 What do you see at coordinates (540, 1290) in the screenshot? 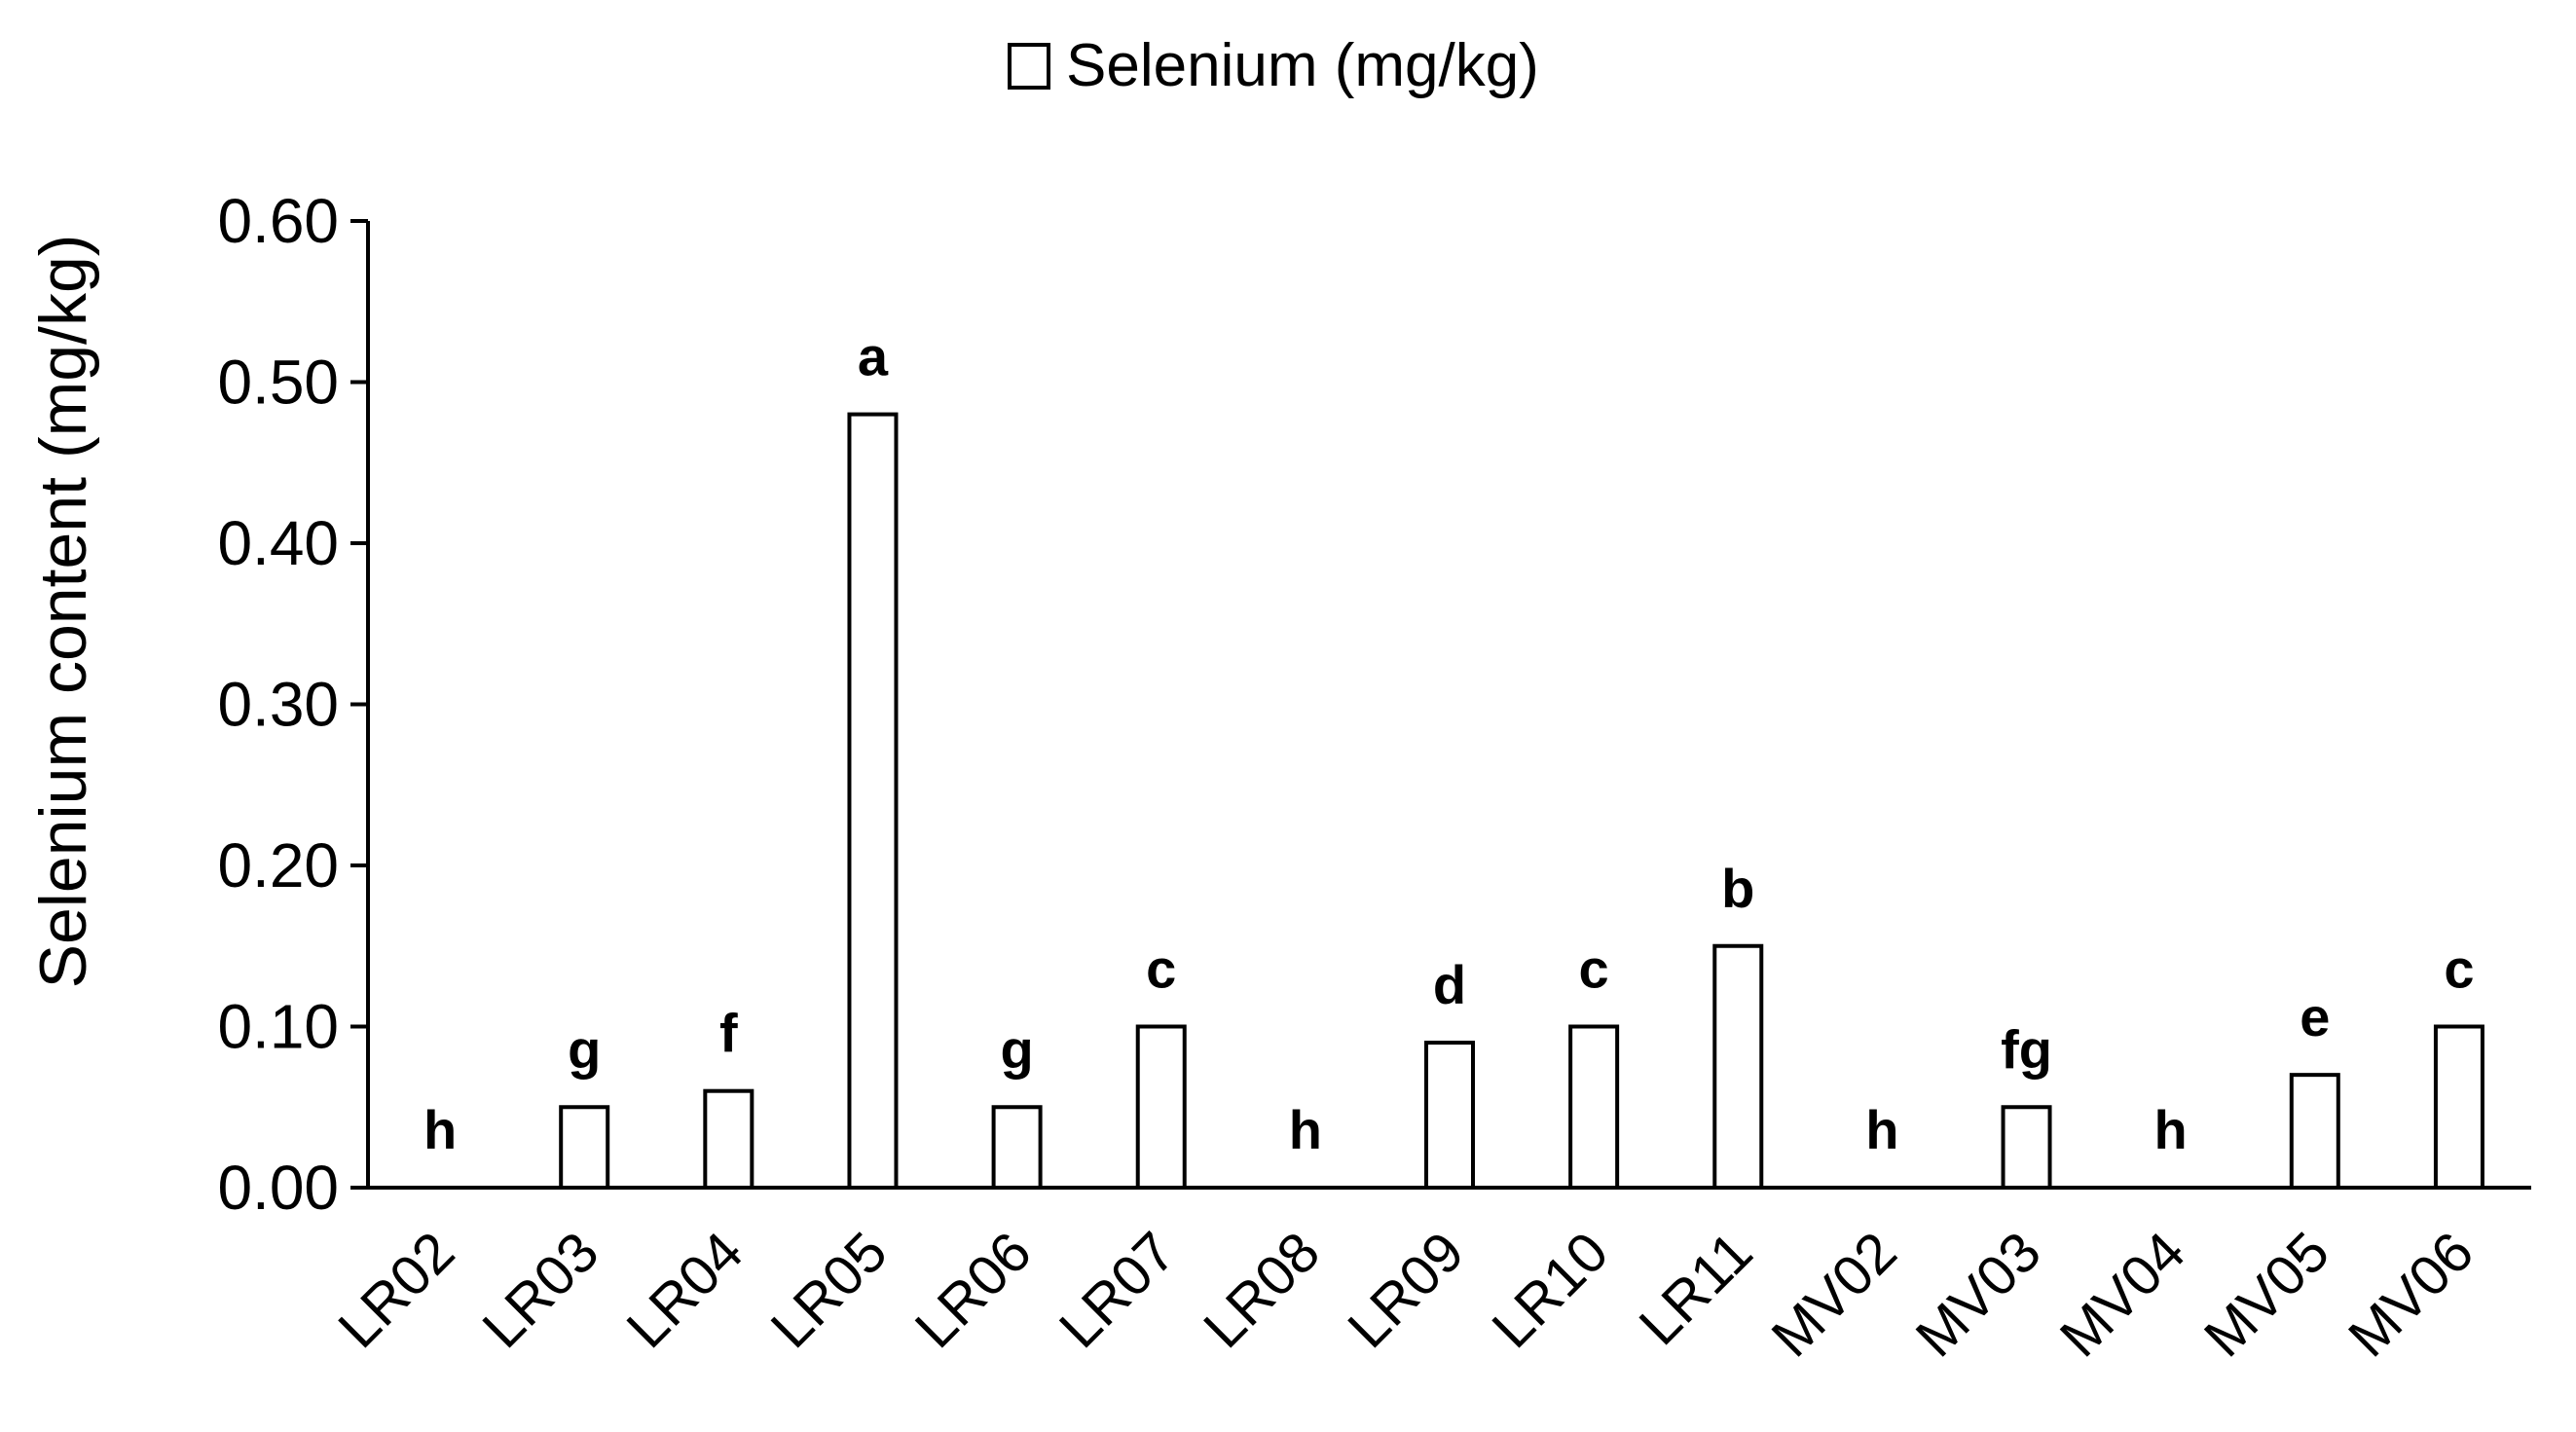
I see `x-tick-label: LR03` at bounding box center [540, 1290].